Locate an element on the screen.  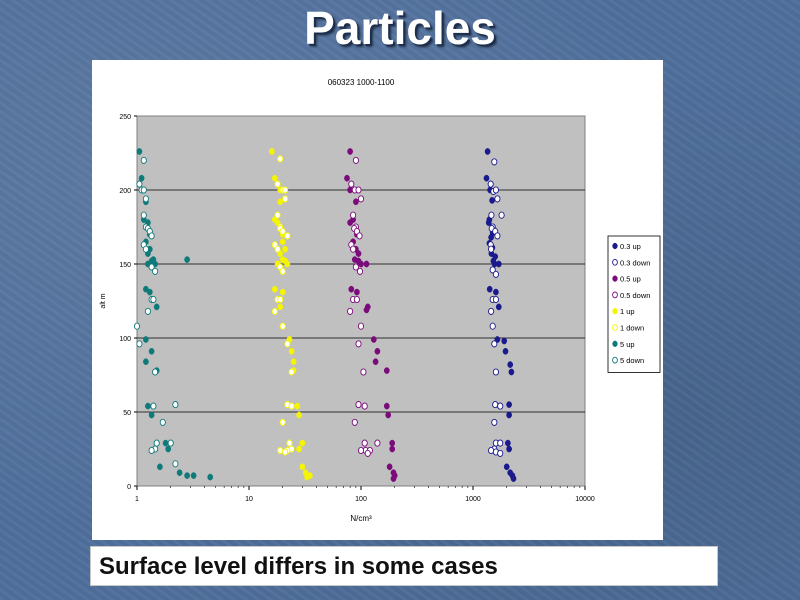
x-tick-label: 10000 is located at coordinates (585, 499).